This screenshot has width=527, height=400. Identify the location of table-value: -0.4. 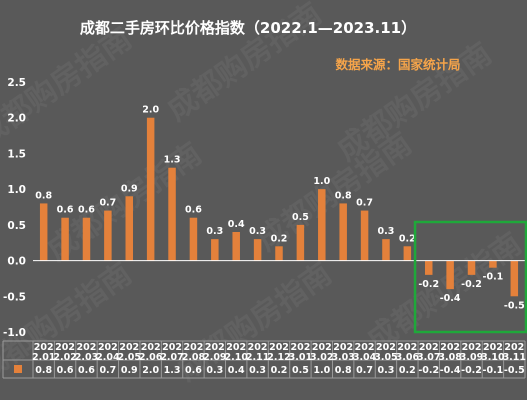
(450, 370).